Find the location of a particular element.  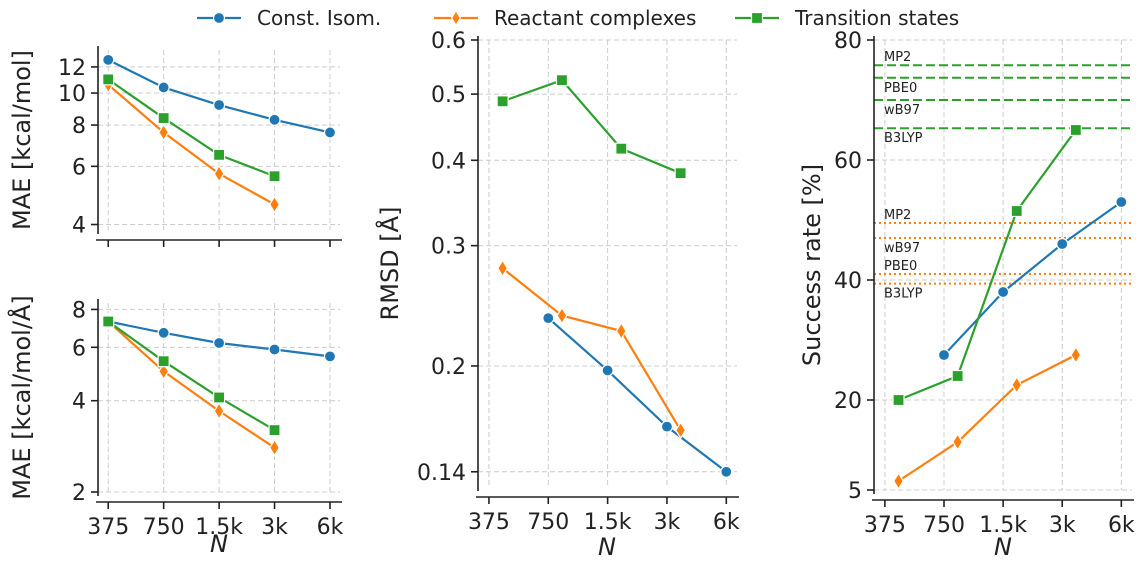

reference-label-mp2: MP2 is located at coordinates (897, 215).